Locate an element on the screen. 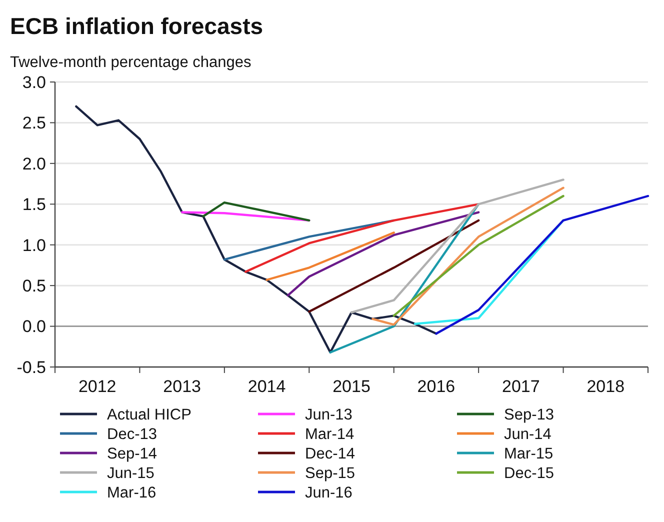 The width and height of the screenshot is (664, 522). legend-label: Jun-16 is located at coordinates (328, 493).